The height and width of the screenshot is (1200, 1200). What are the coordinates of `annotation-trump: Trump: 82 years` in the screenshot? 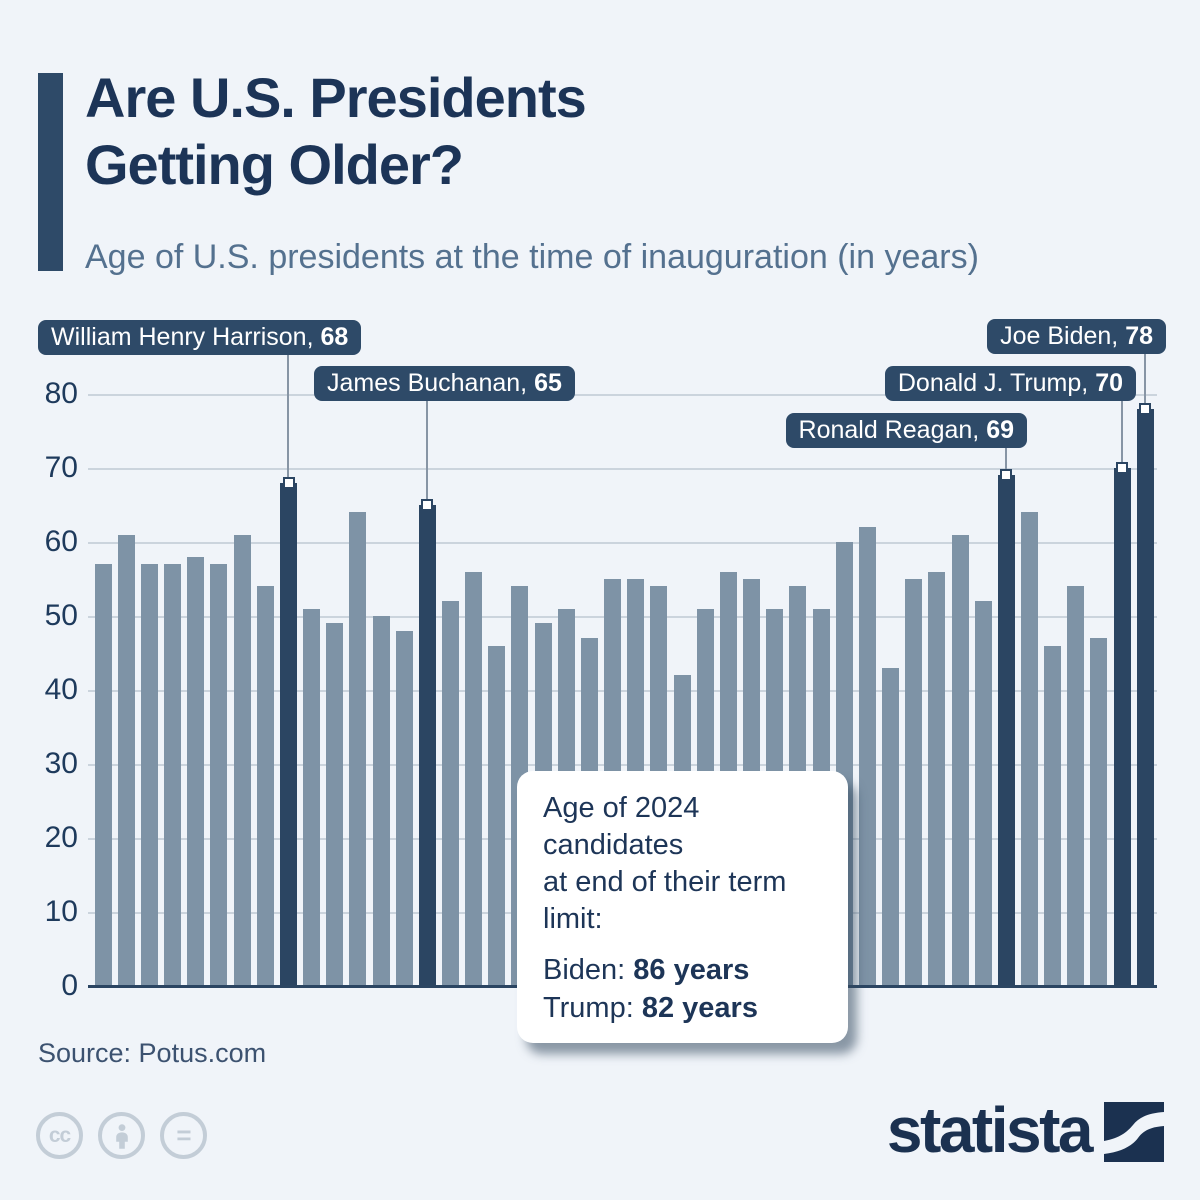 It's located at (687, 1008).